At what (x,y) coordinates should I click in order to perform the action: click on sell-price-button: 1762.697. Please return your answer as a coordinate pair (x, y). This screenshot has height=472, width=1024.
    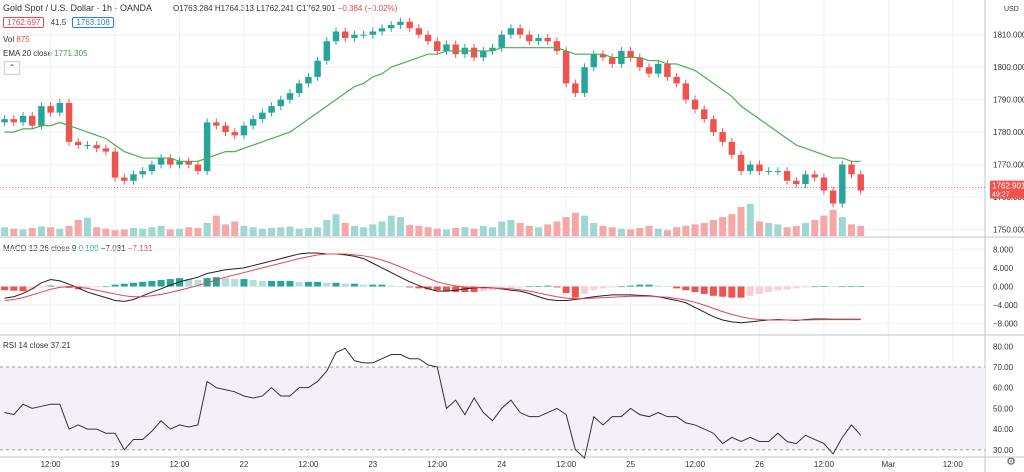
    Looking at the image, I should click on (24, 22).